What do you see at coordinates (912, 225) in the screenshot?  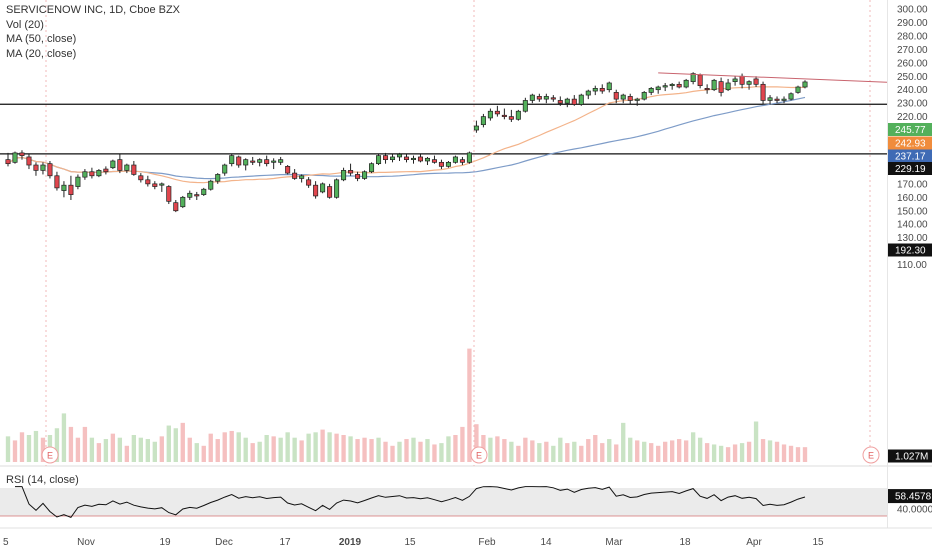 I see `price-axis-label: 140.00` at bounding box center [912, 225].